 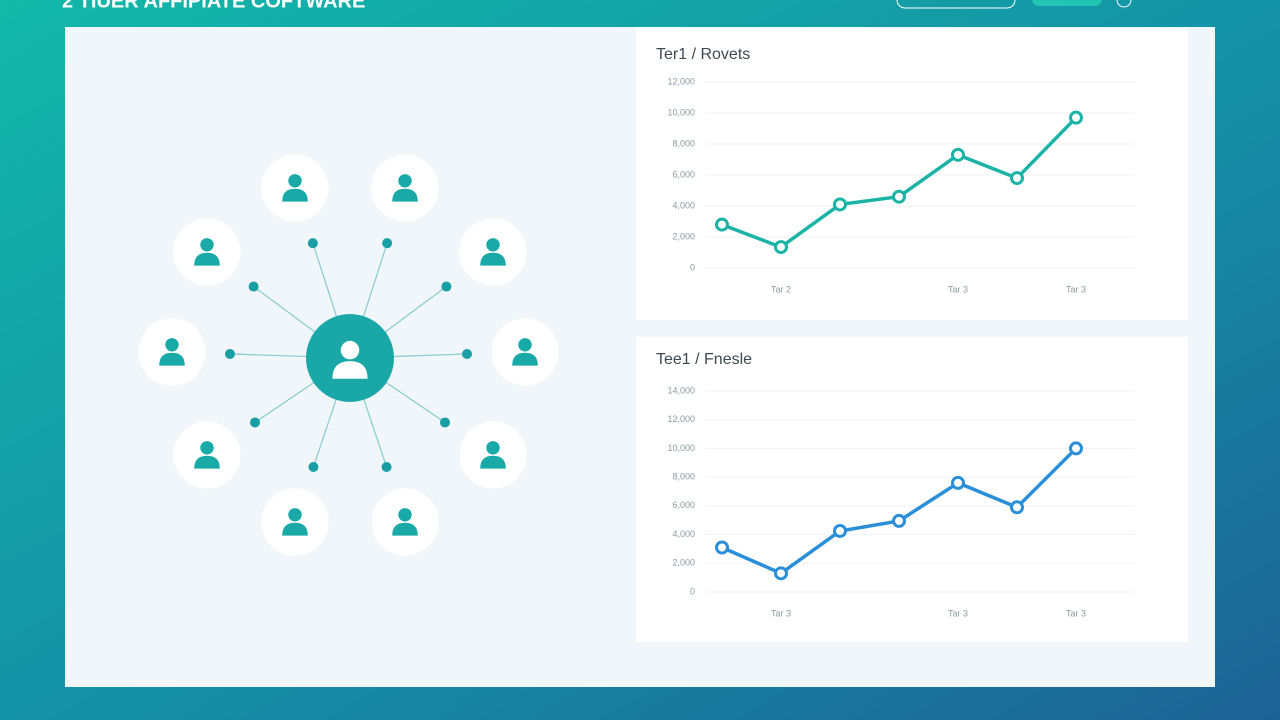 What do you see at coordinates (703, 54) in the screenshot?
I see `chart-title: Ter1 / Rovets` at bounding box center [703, 54].